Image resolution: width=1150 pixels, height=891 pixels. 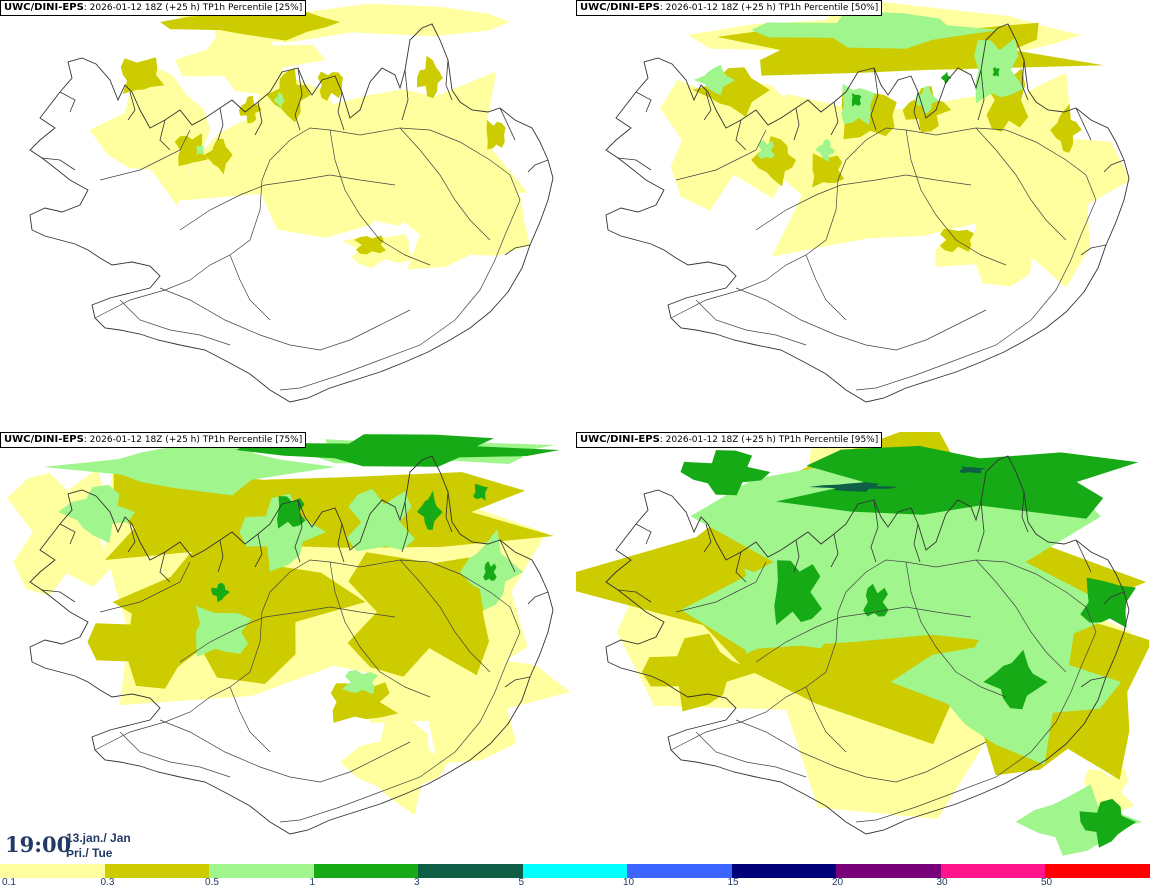 What do you see at coordinates (107, 882) in the screenshot?
I see `legend-tick-label: 0.3` at bounding box center [107, 882].